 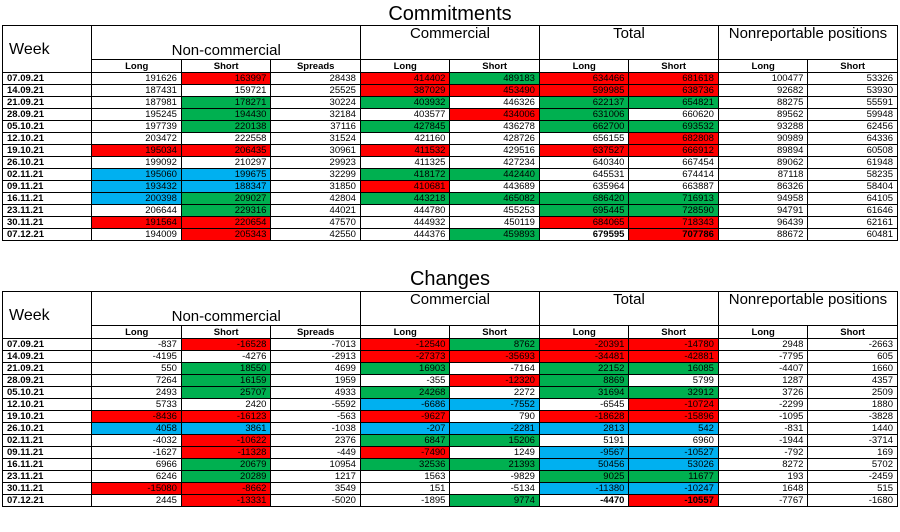 I want to click on total-short-cell: 718343, so click(x=673, y=222).